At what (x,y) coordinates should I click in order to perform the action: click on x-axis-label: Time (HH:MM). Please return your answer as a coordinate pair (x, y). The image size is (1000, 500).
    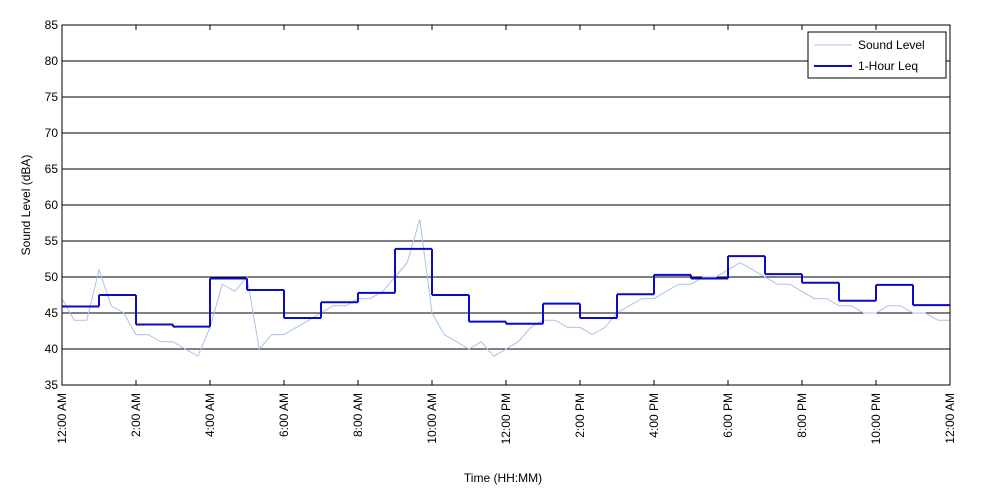
    Looking at the image, I should click on (503, 478).